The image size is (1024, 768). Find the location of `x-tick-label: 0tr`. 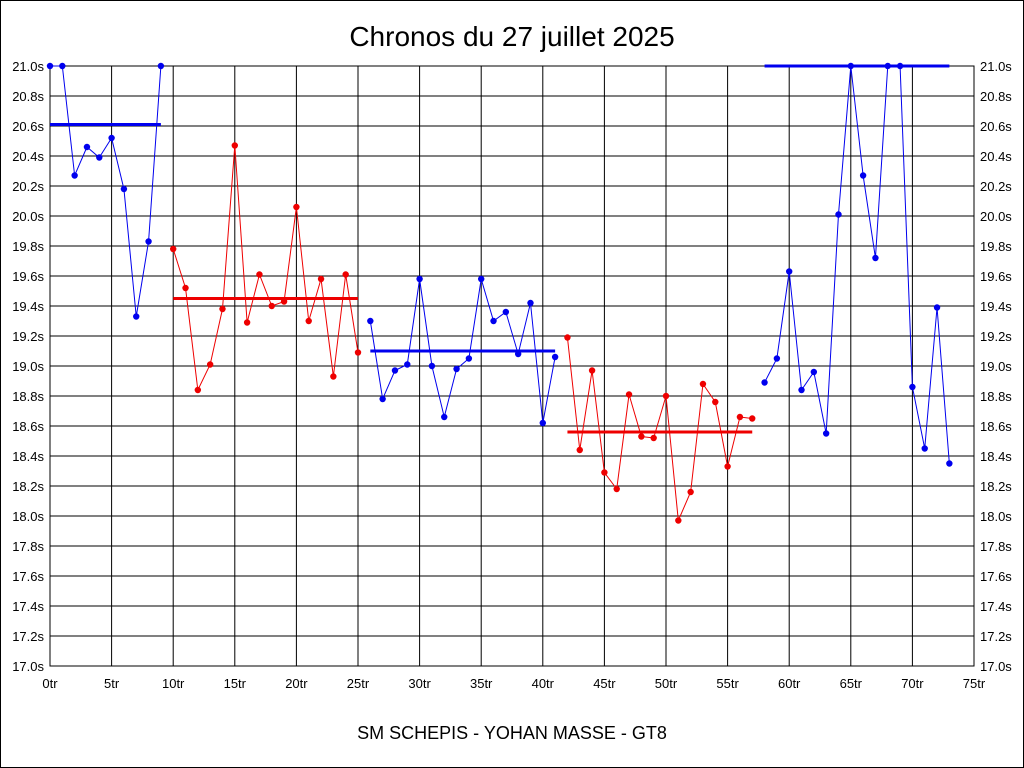

x-tick-label: 0tr is located at coordinates (50, 683).